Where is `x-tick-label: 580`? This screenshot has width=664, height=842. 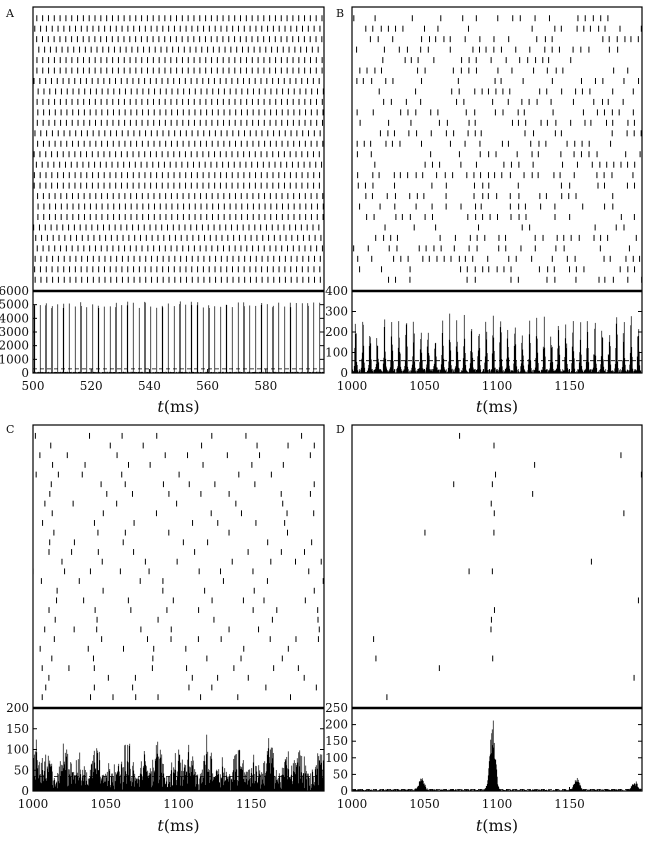
x-tick-label: 580 is located at coordinates (265, 386).